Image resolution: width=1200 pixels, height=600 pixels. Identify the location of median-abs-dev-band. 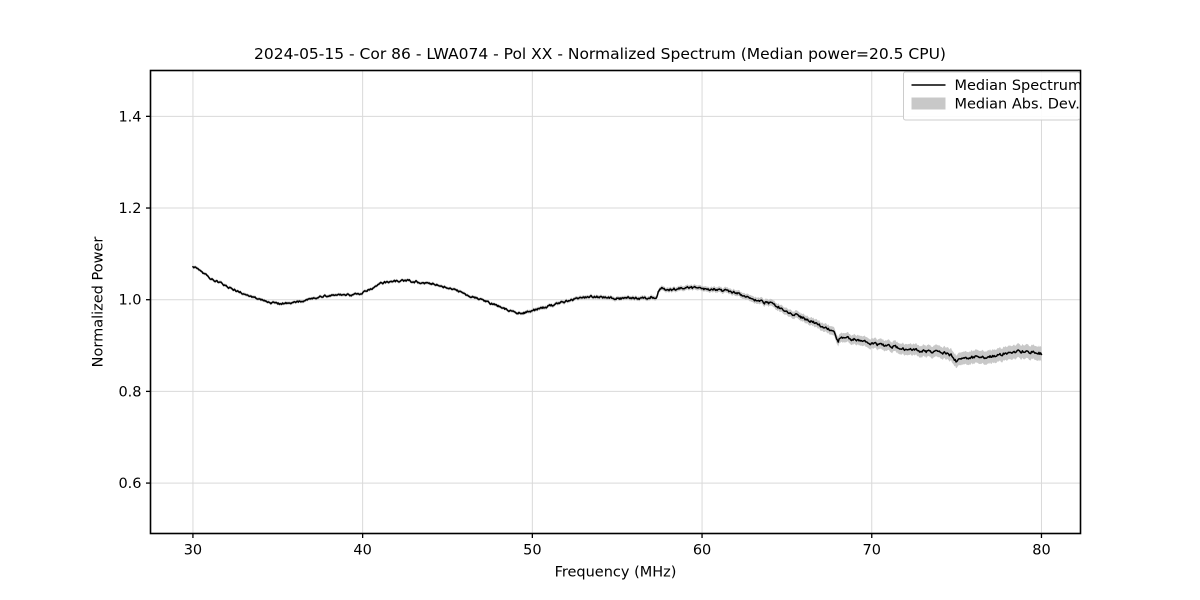
(617, 317).